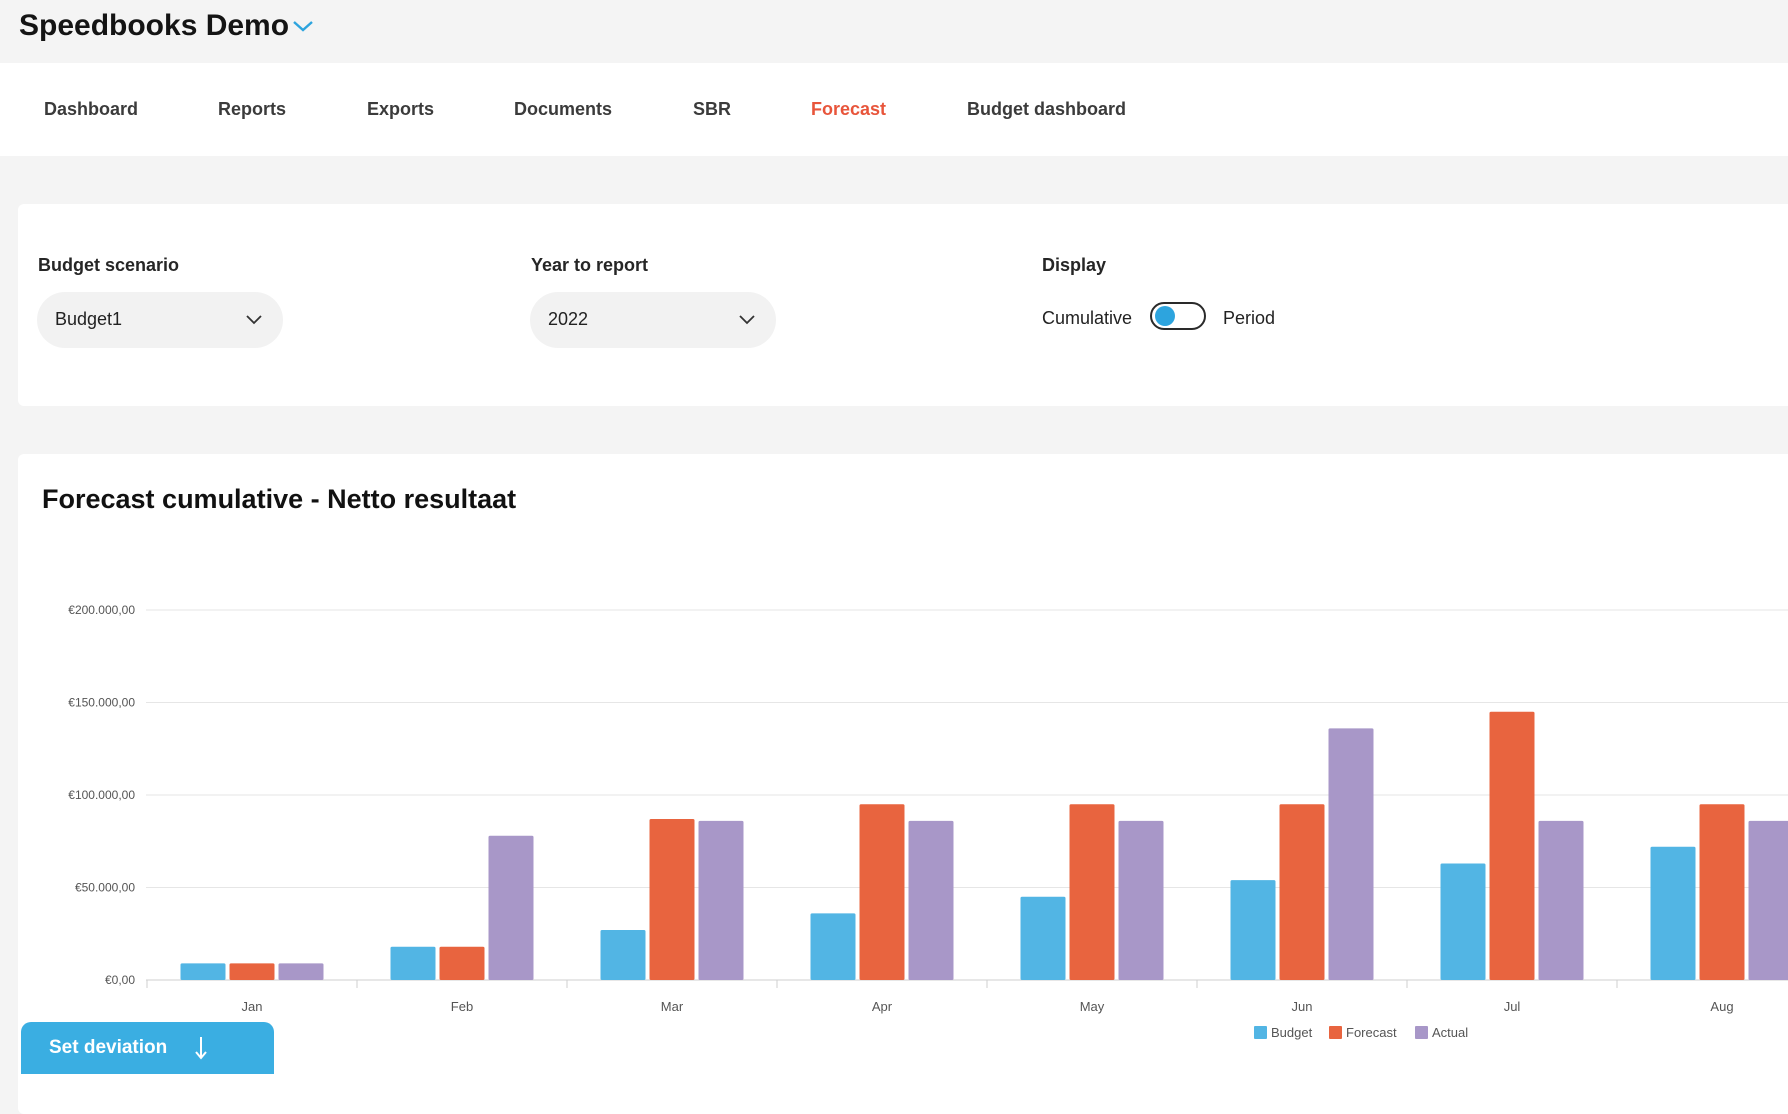  Describe the element at coordinates (589, 265) in the screenshot. I see `year-label: Year to report` at that location.